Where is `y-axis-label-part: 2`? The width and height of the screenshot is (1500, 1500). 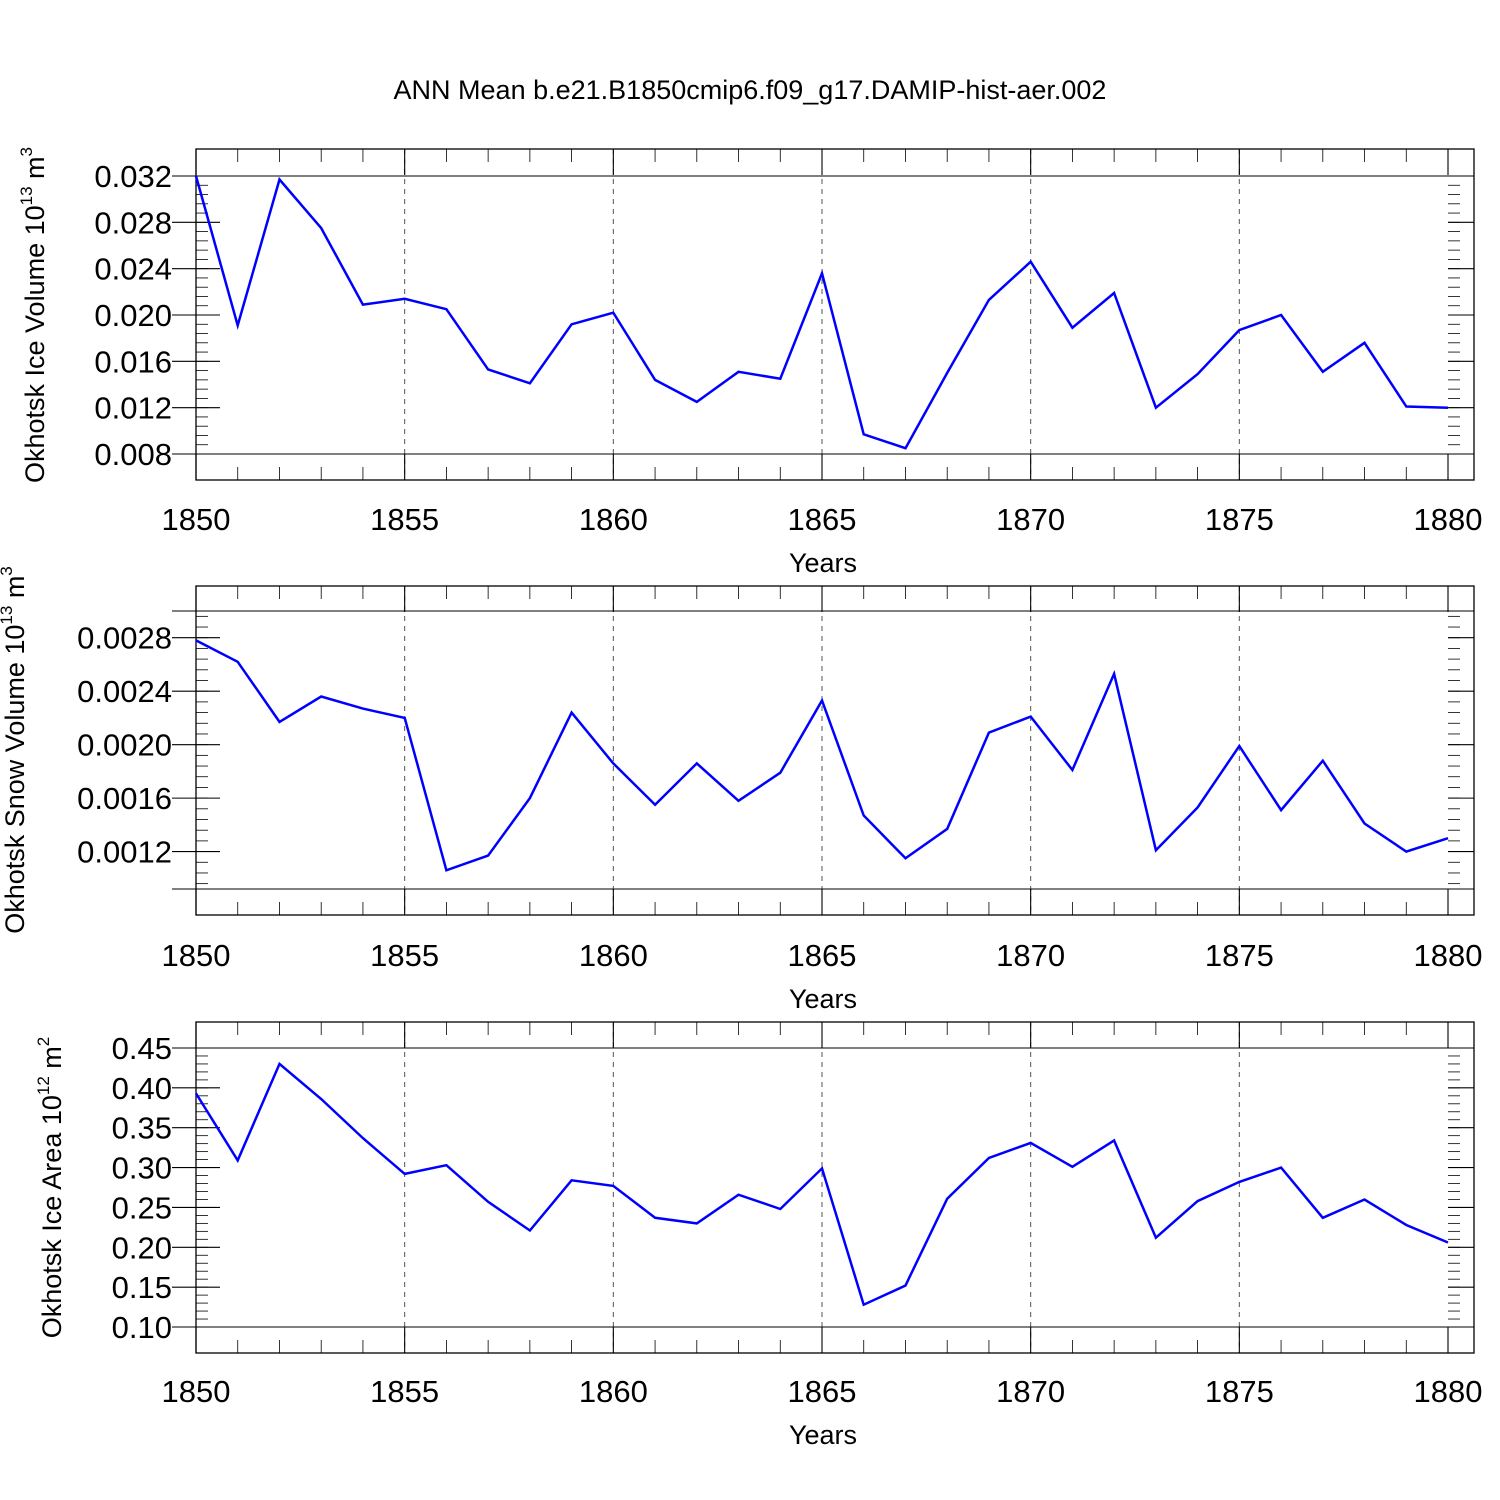 y-axis-label-part: 2 is located at coordinates (43, 1041).